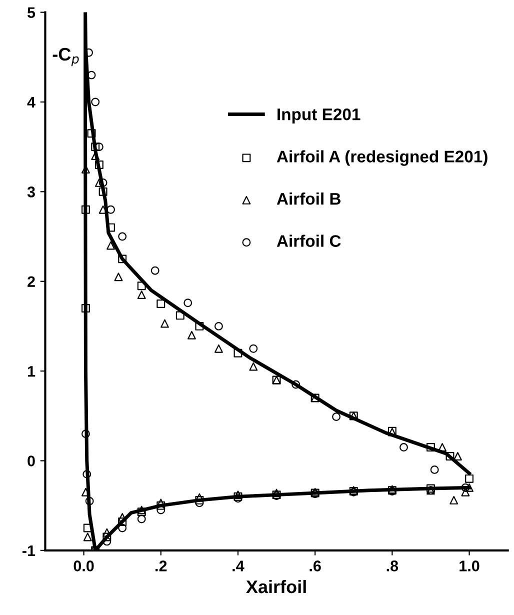  What do you see at coordinates (84, 566) in the screenshot?
I see `x-tick-label: 0.0` at bounding box center [84, 566].